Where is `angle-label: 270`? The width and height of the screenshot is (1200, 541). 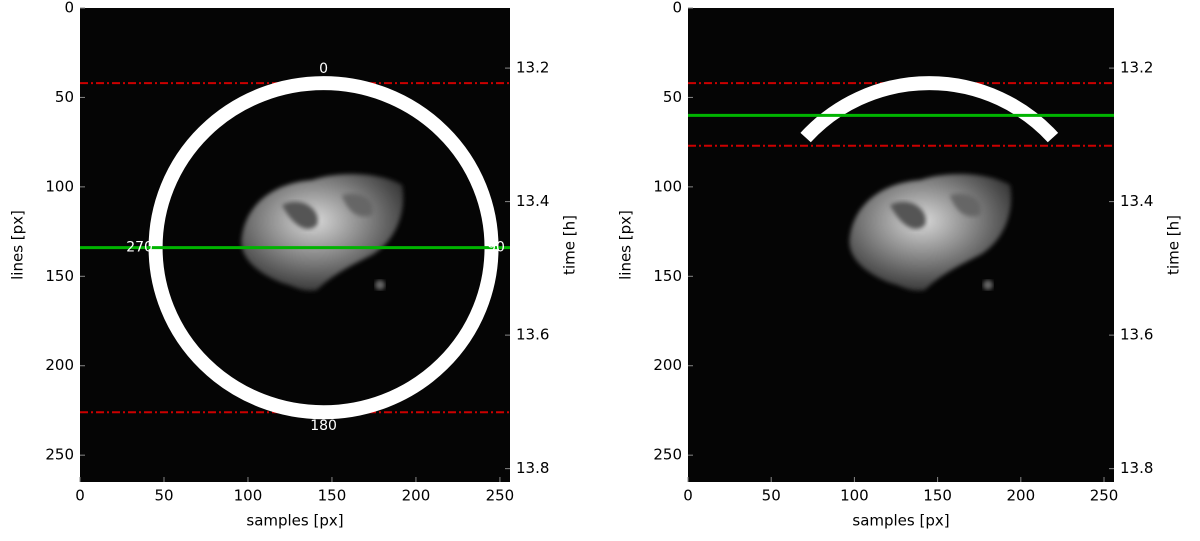
angle-label: 270 is located at coordinates (139, 248).